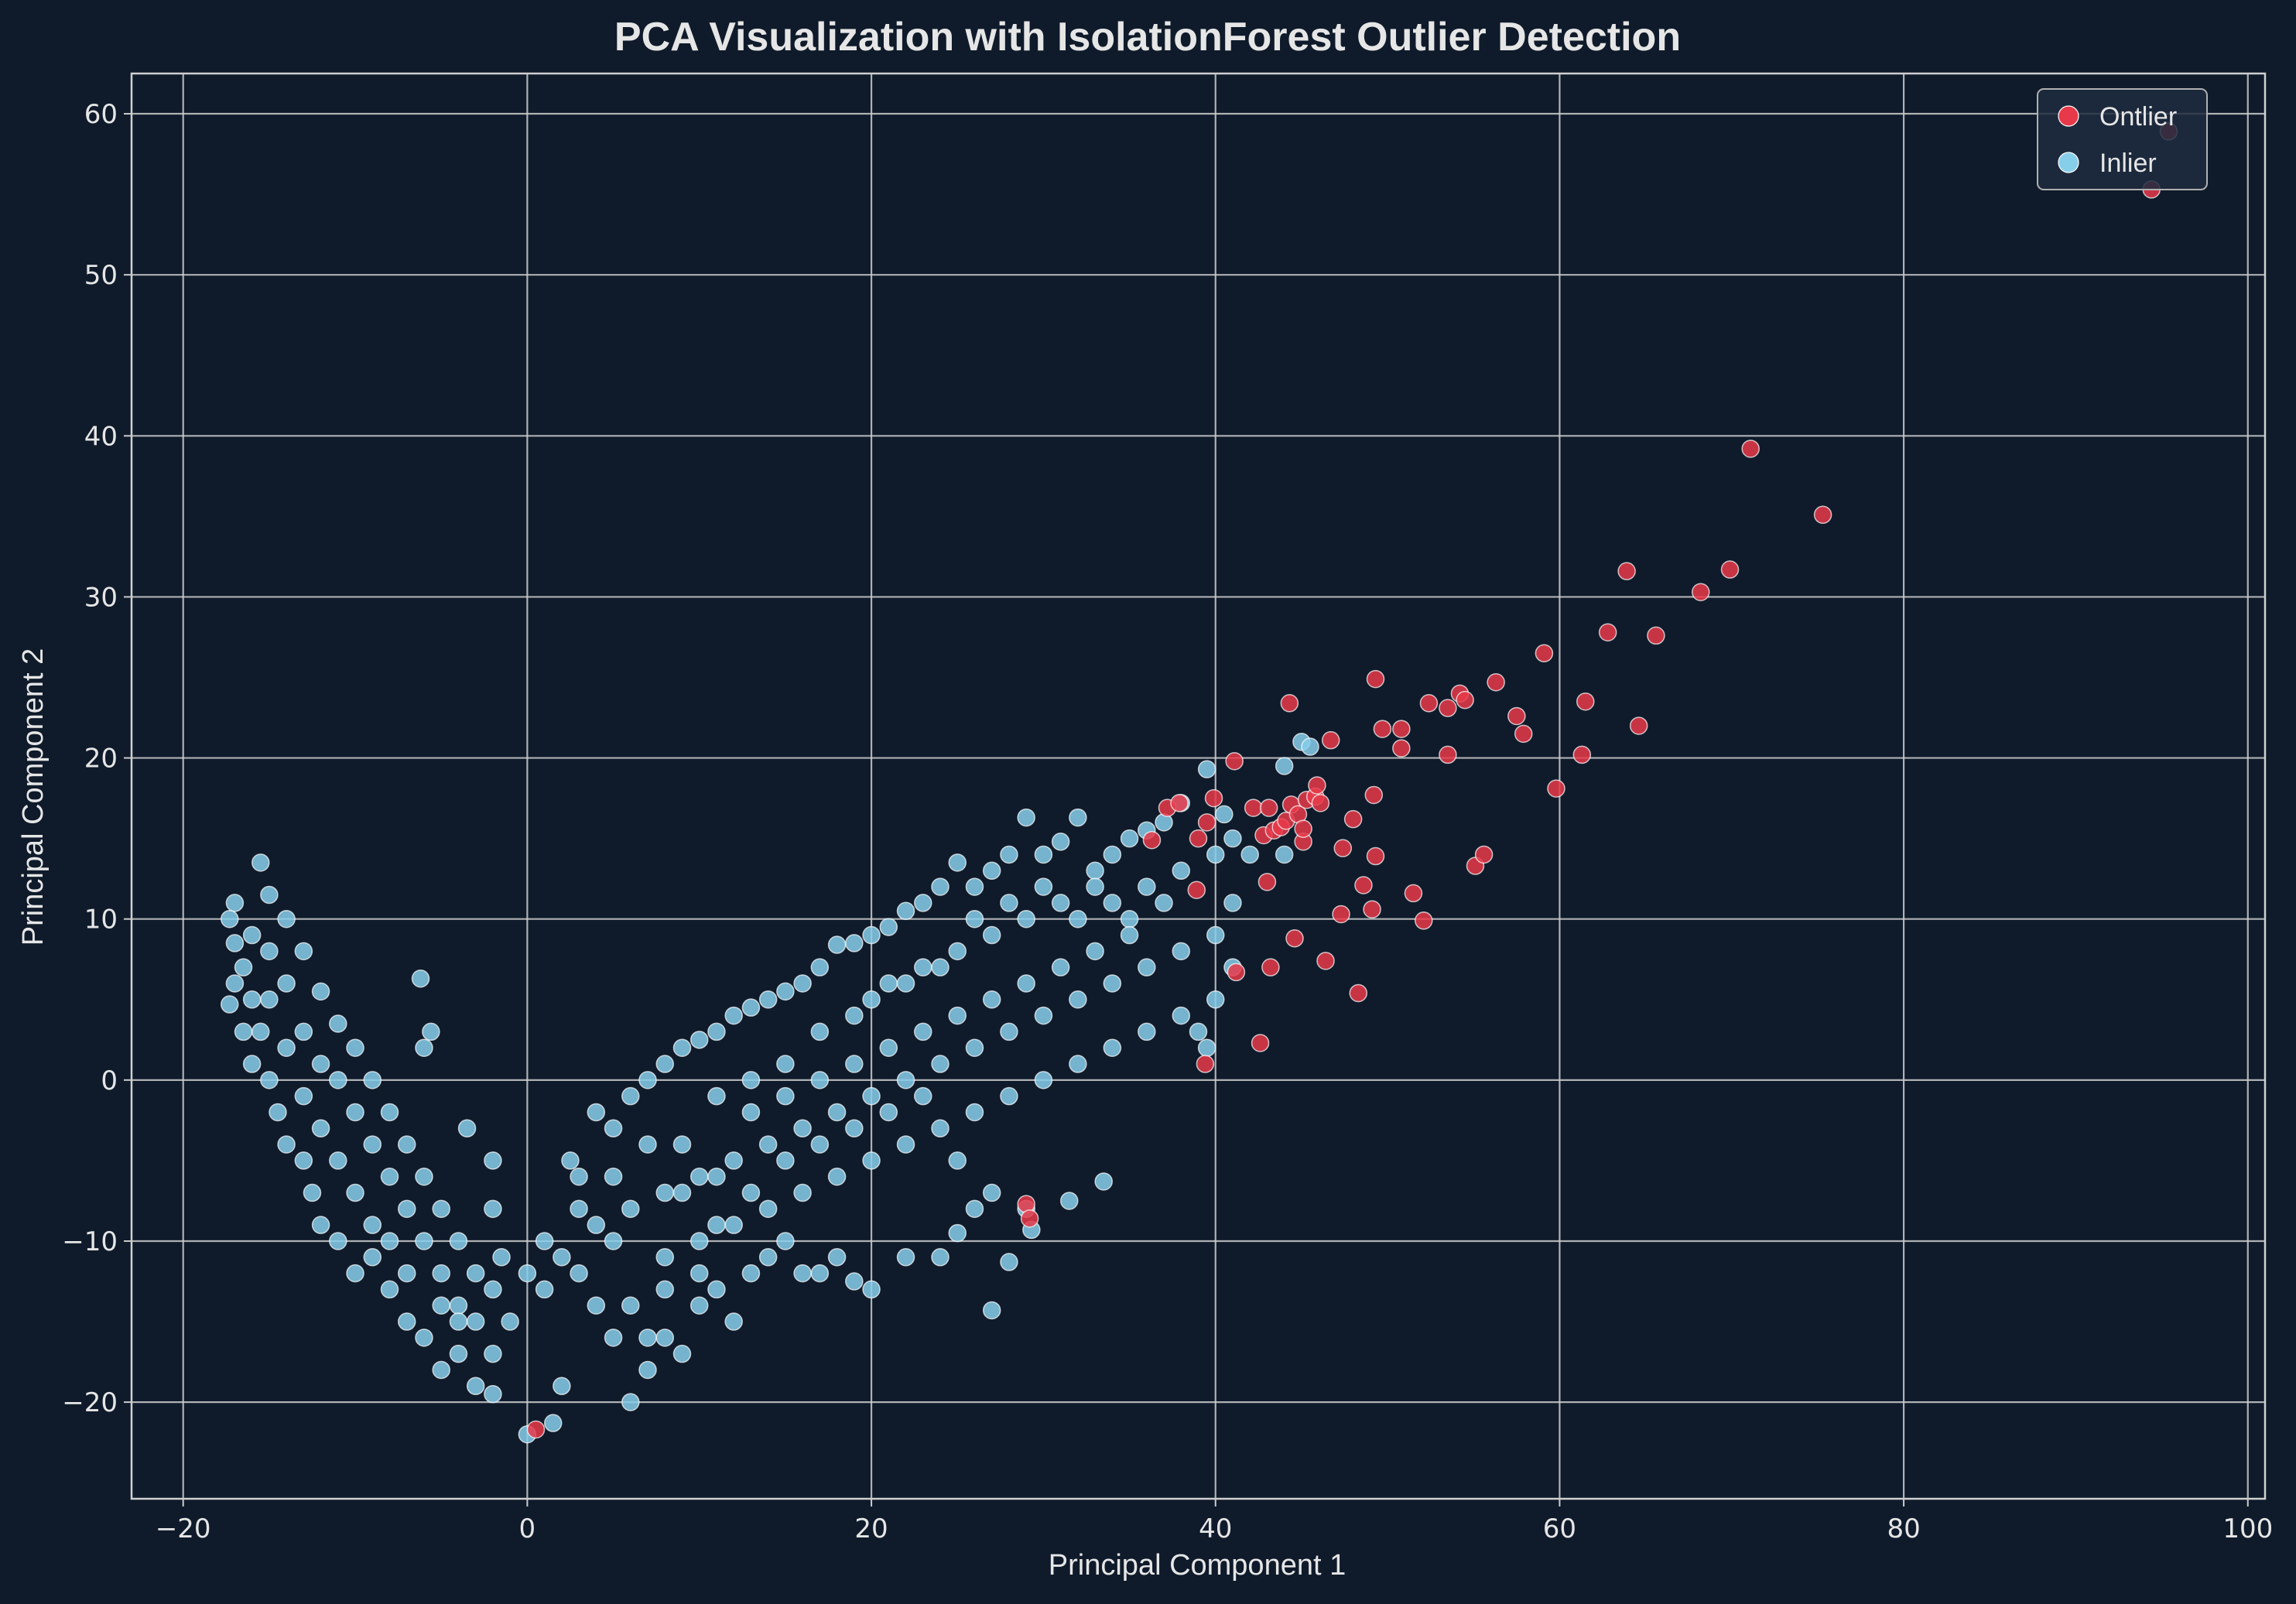 This screenshot has width=2296, height=1604. What do you see at coordinates (2068, 116) in the screenshot?
I see `legend-marker` at bounding box center [2068, 116].